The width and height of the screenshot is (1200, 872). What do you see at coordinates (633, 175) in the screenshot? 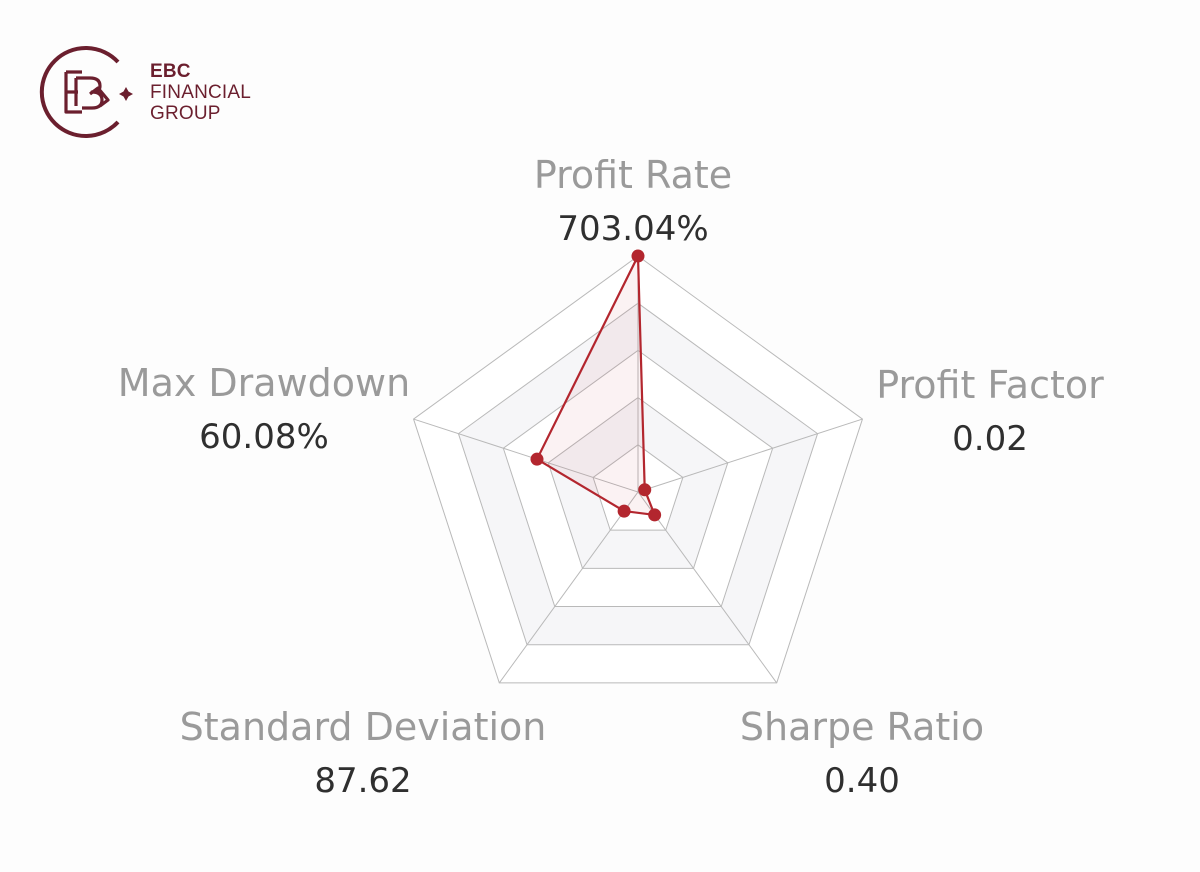
I see `axis-label-profit-rate: Profit Rate` at bounding box center [633, 175].